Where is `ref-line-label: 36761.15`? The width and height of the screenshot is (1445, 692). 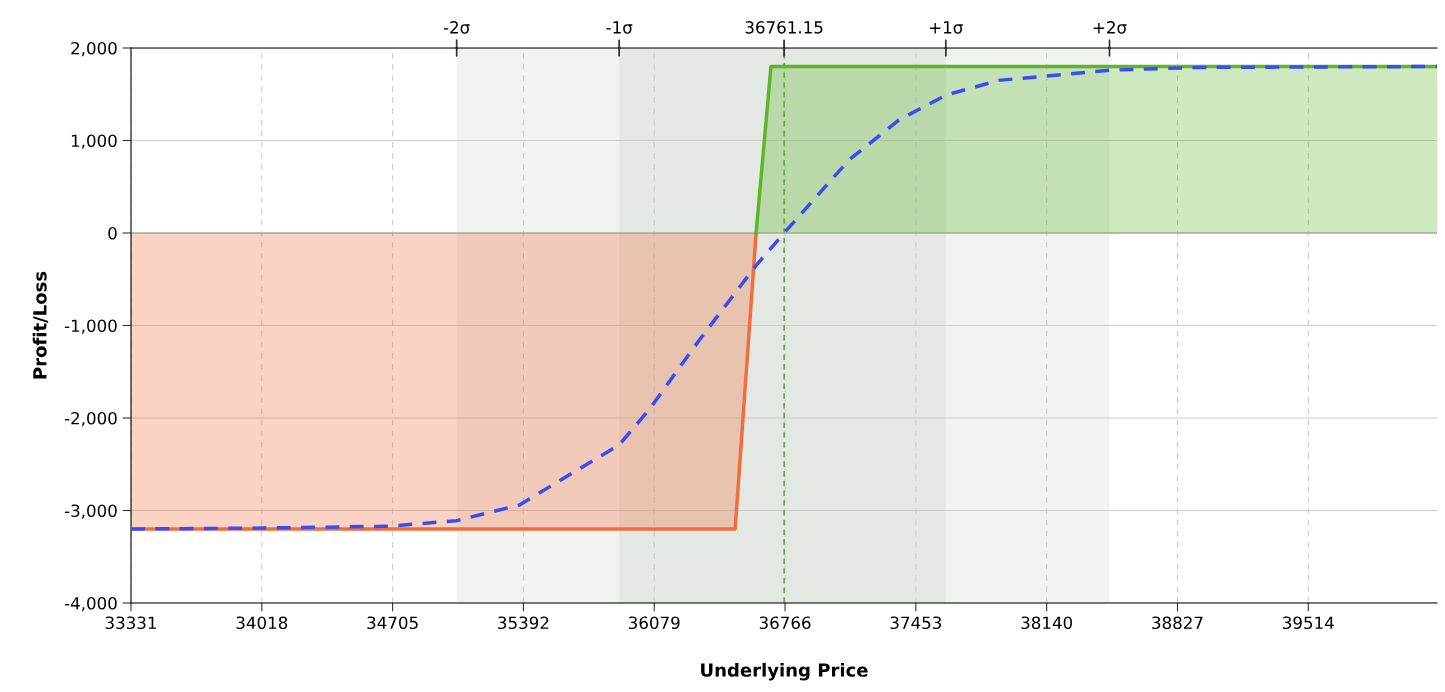 ref-line-label: 36761.15 is located at coordinates (784, 27).